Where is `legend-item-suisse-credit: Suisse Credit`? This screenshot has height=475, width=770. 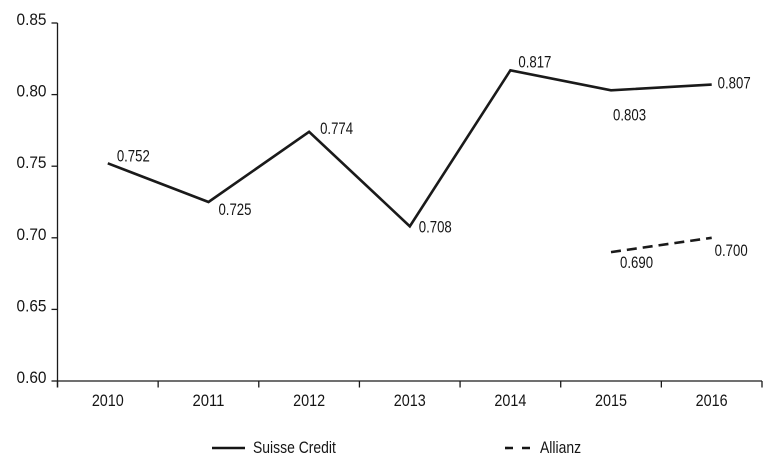
legend-item-suisse-credit: Suisse Credit is located at coordinates (283, 448).